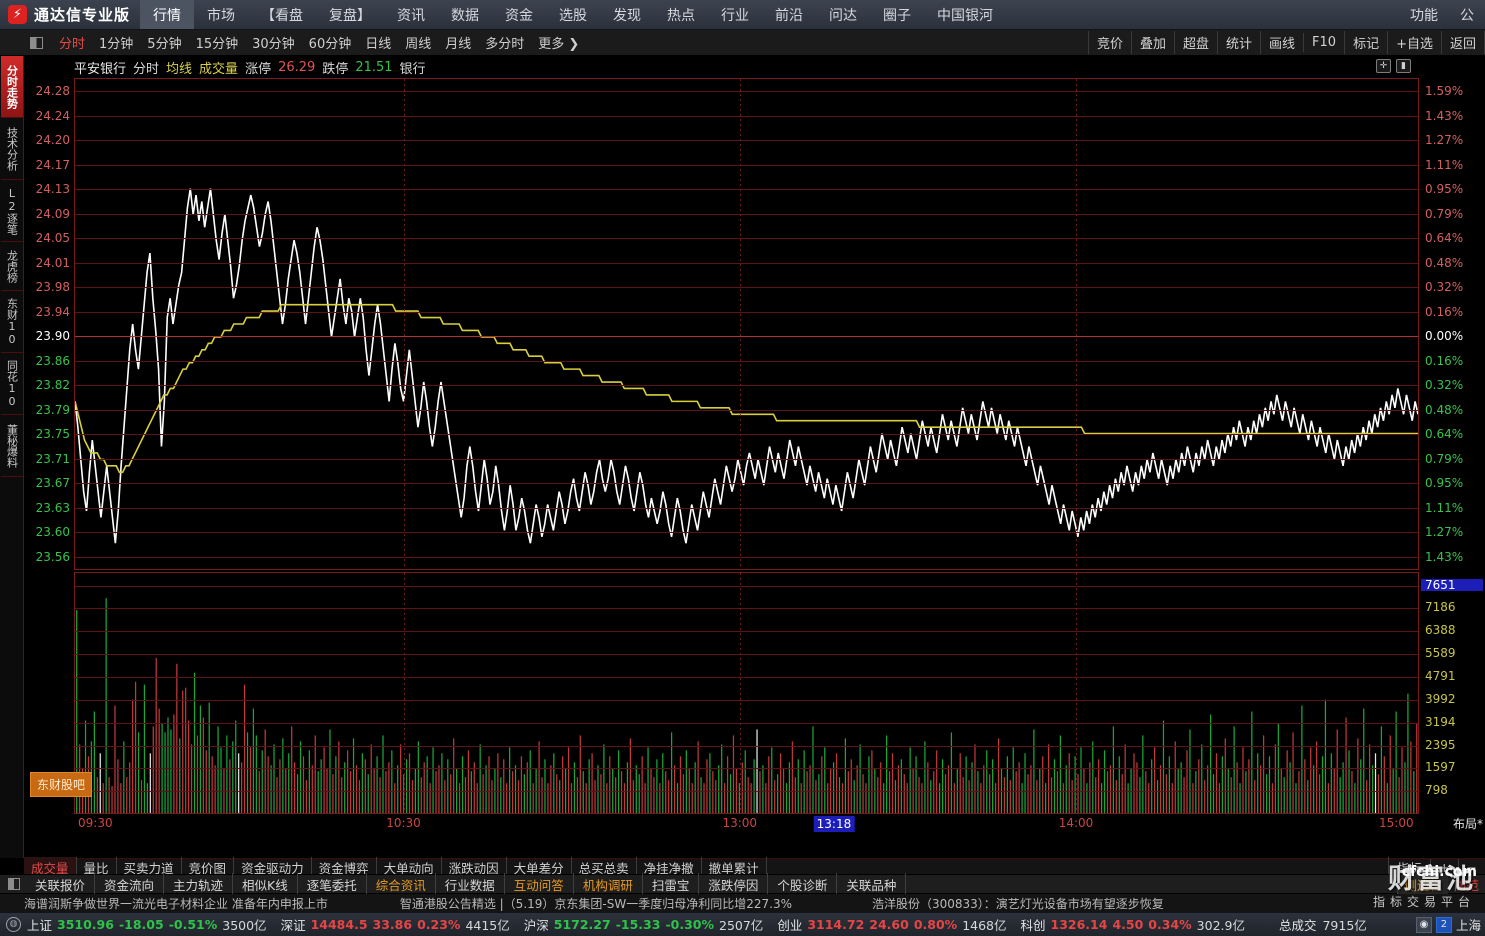  I want to click on menu-item-14: 中国银河, so click(965, 15).